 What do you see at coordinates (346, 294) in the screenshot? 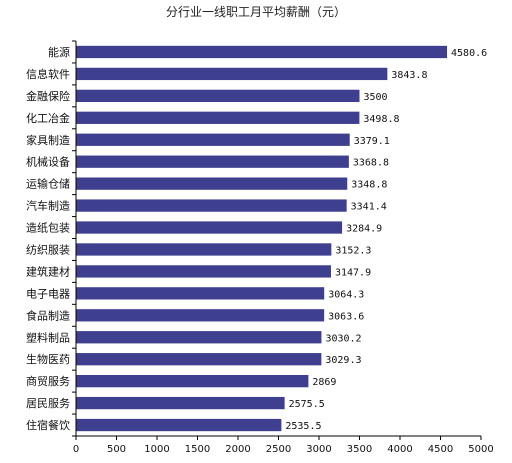
I see `value-label: 3064.3` at bounding box center [346, 294].